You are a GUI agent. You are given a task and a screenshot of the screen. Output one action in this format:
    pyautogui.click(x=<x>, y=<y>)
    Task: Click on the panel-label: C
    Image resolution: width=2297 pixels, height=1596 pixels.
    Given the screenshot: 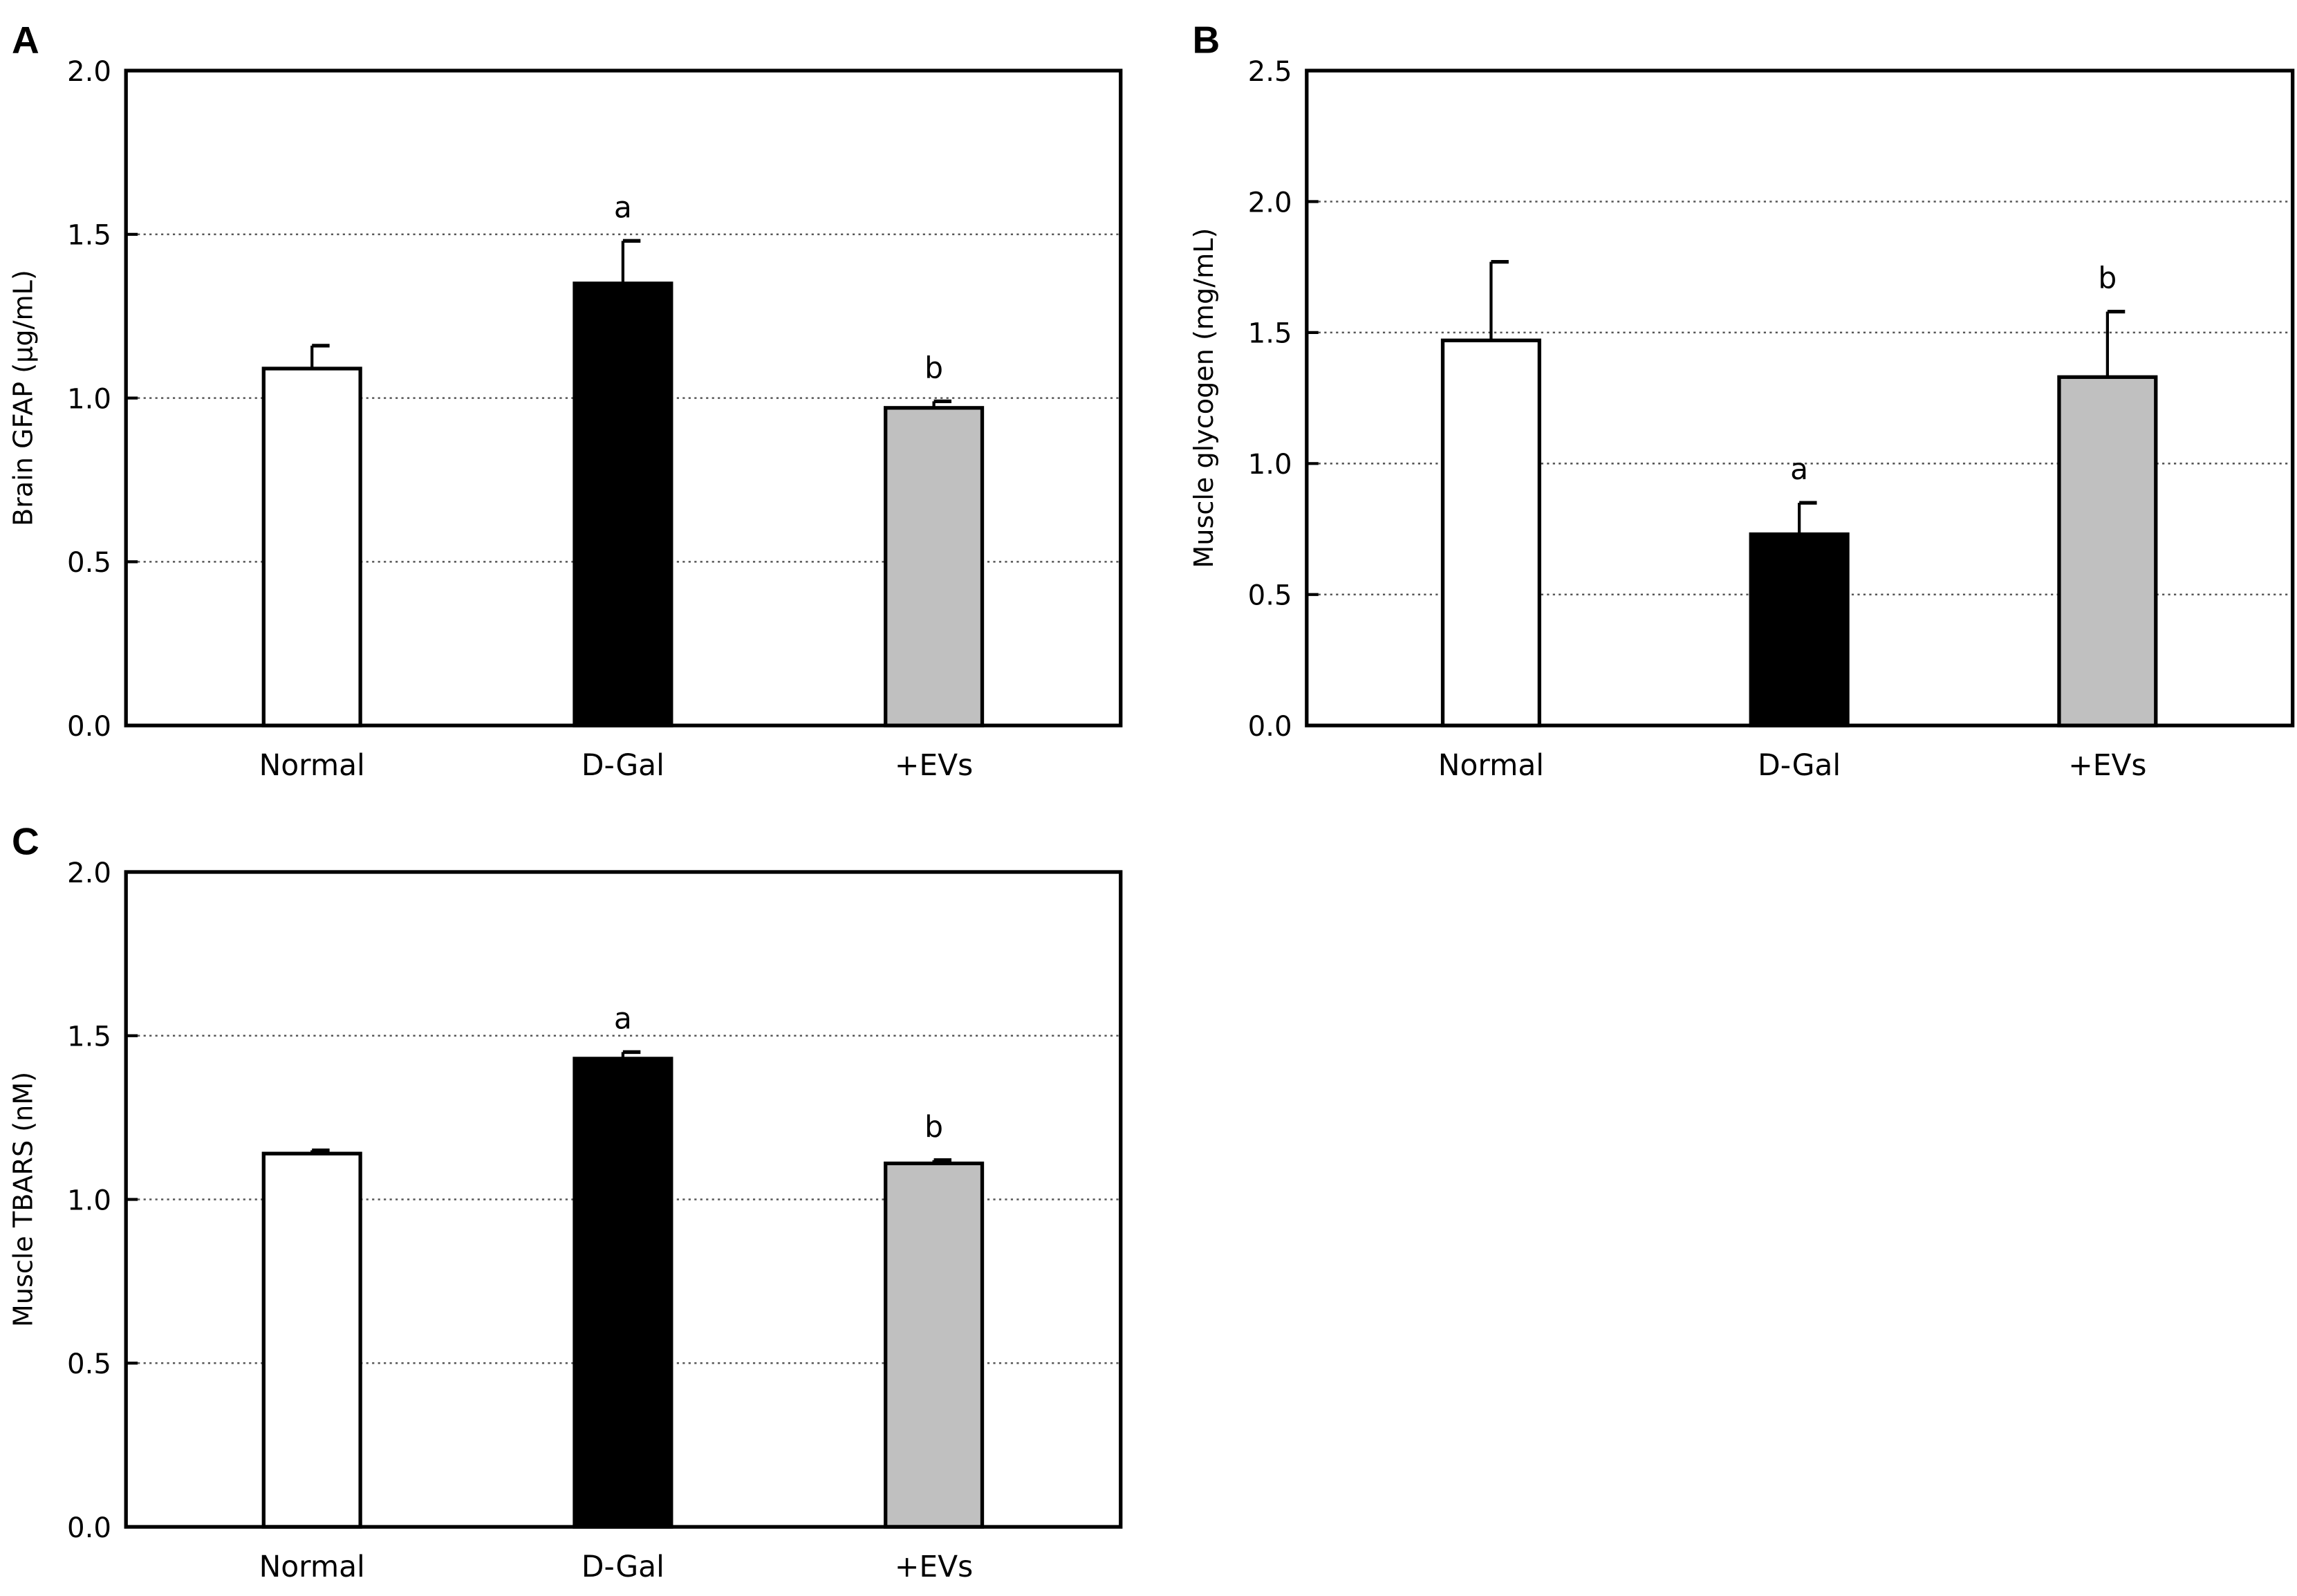 What is the action you would take?
    pyautogui.click(x=25, y=842)
    